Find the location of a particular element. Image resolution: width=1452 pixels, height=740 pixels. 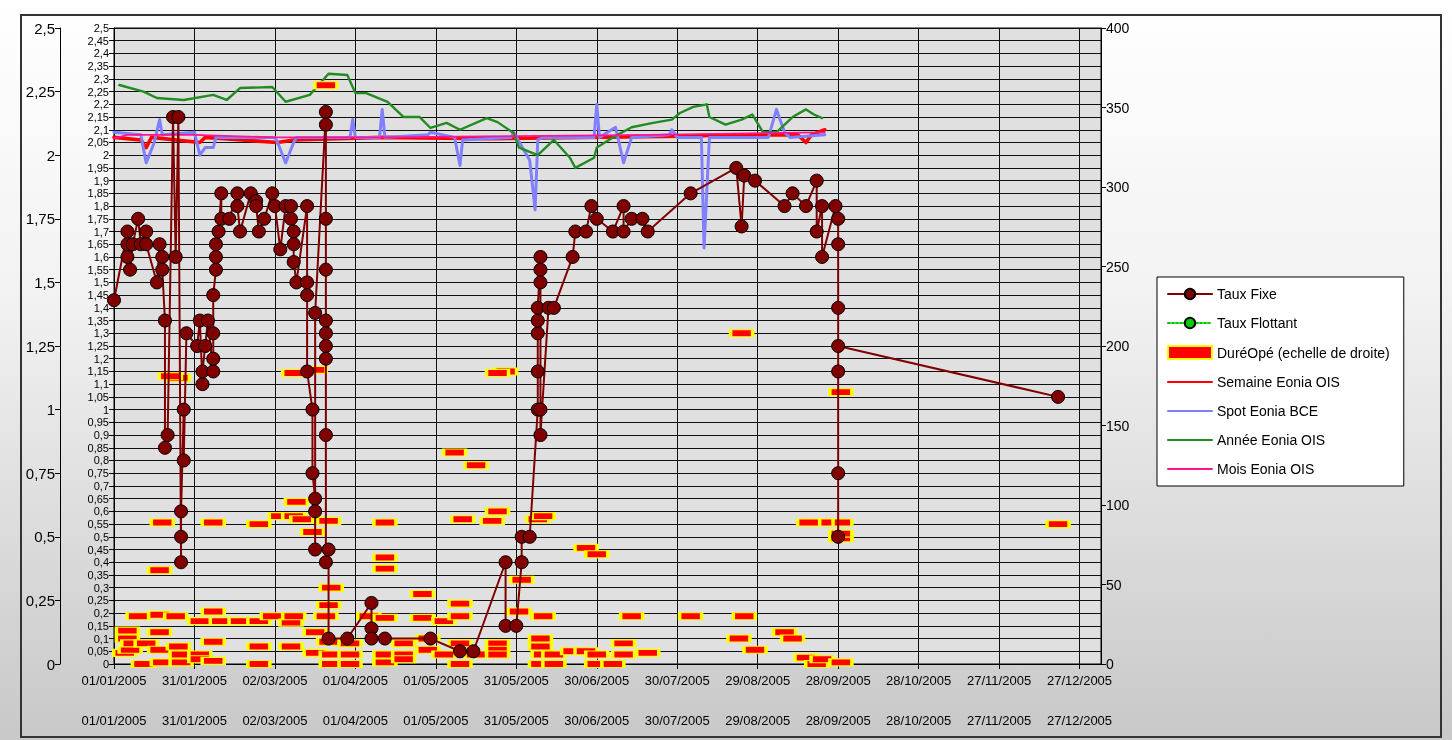

y-tick-label: 0,75 is located at coordinates (40, 473).